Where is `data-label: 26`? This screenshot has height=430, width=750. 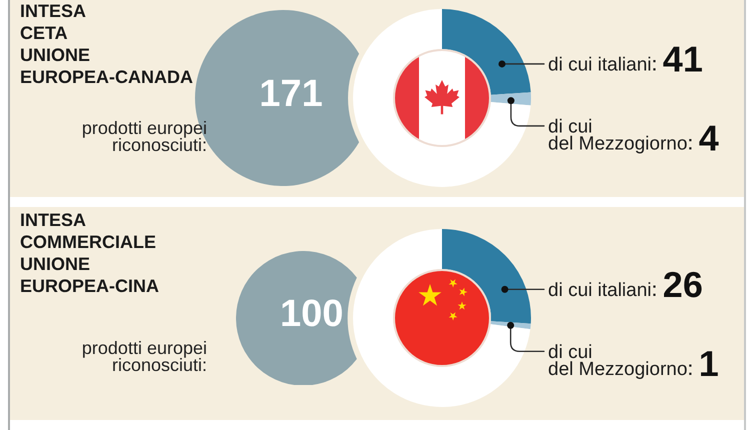 data-label: 26 is located at coordinates (682, 284).